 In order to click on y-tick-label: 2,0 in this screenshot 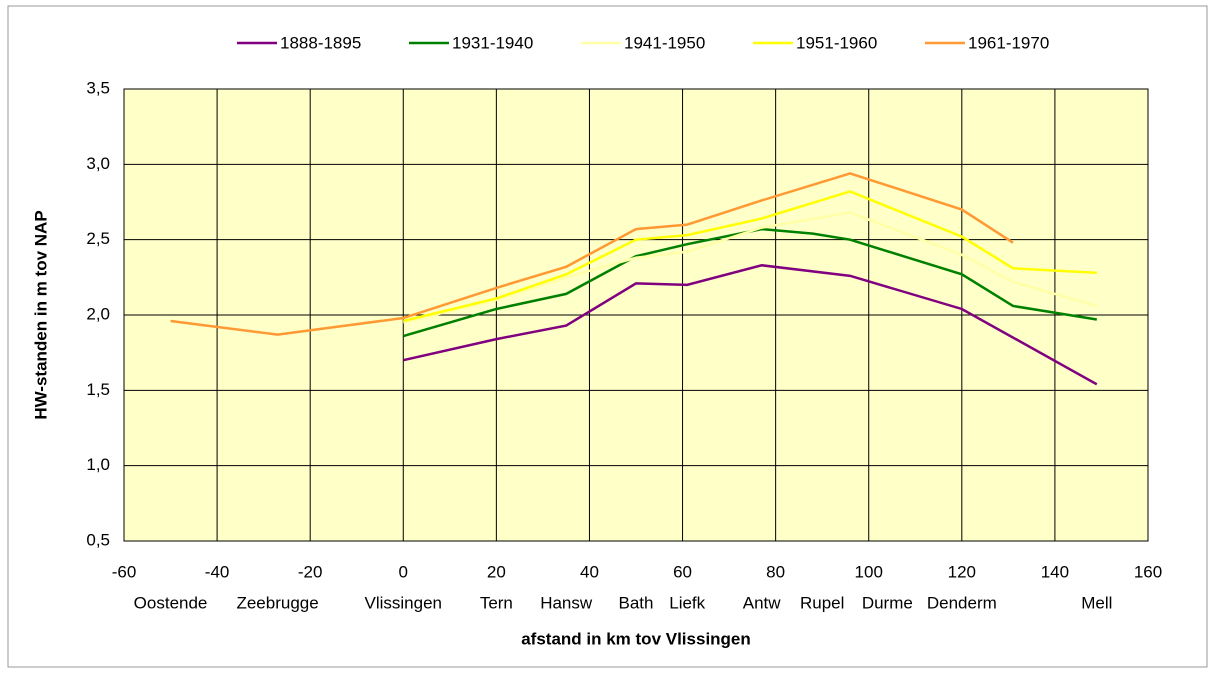, I will do `click(98, 313)`.